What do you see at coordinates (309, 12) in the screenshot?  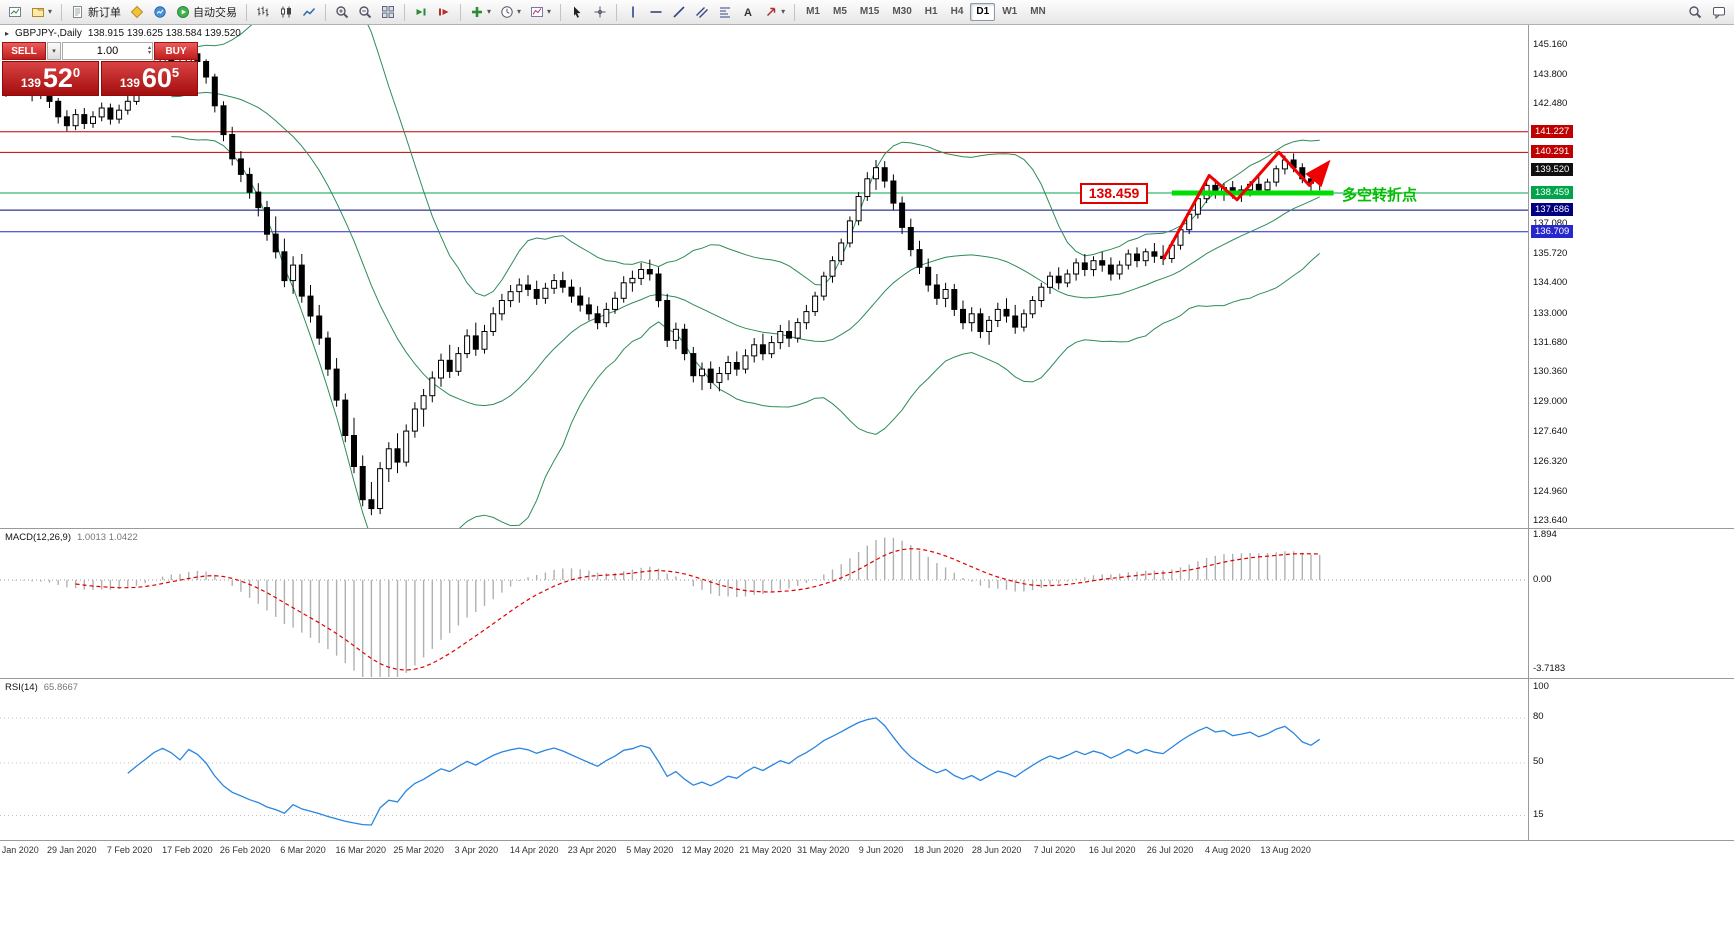 I see `line-chart-button` at bounding box center [309, 12].